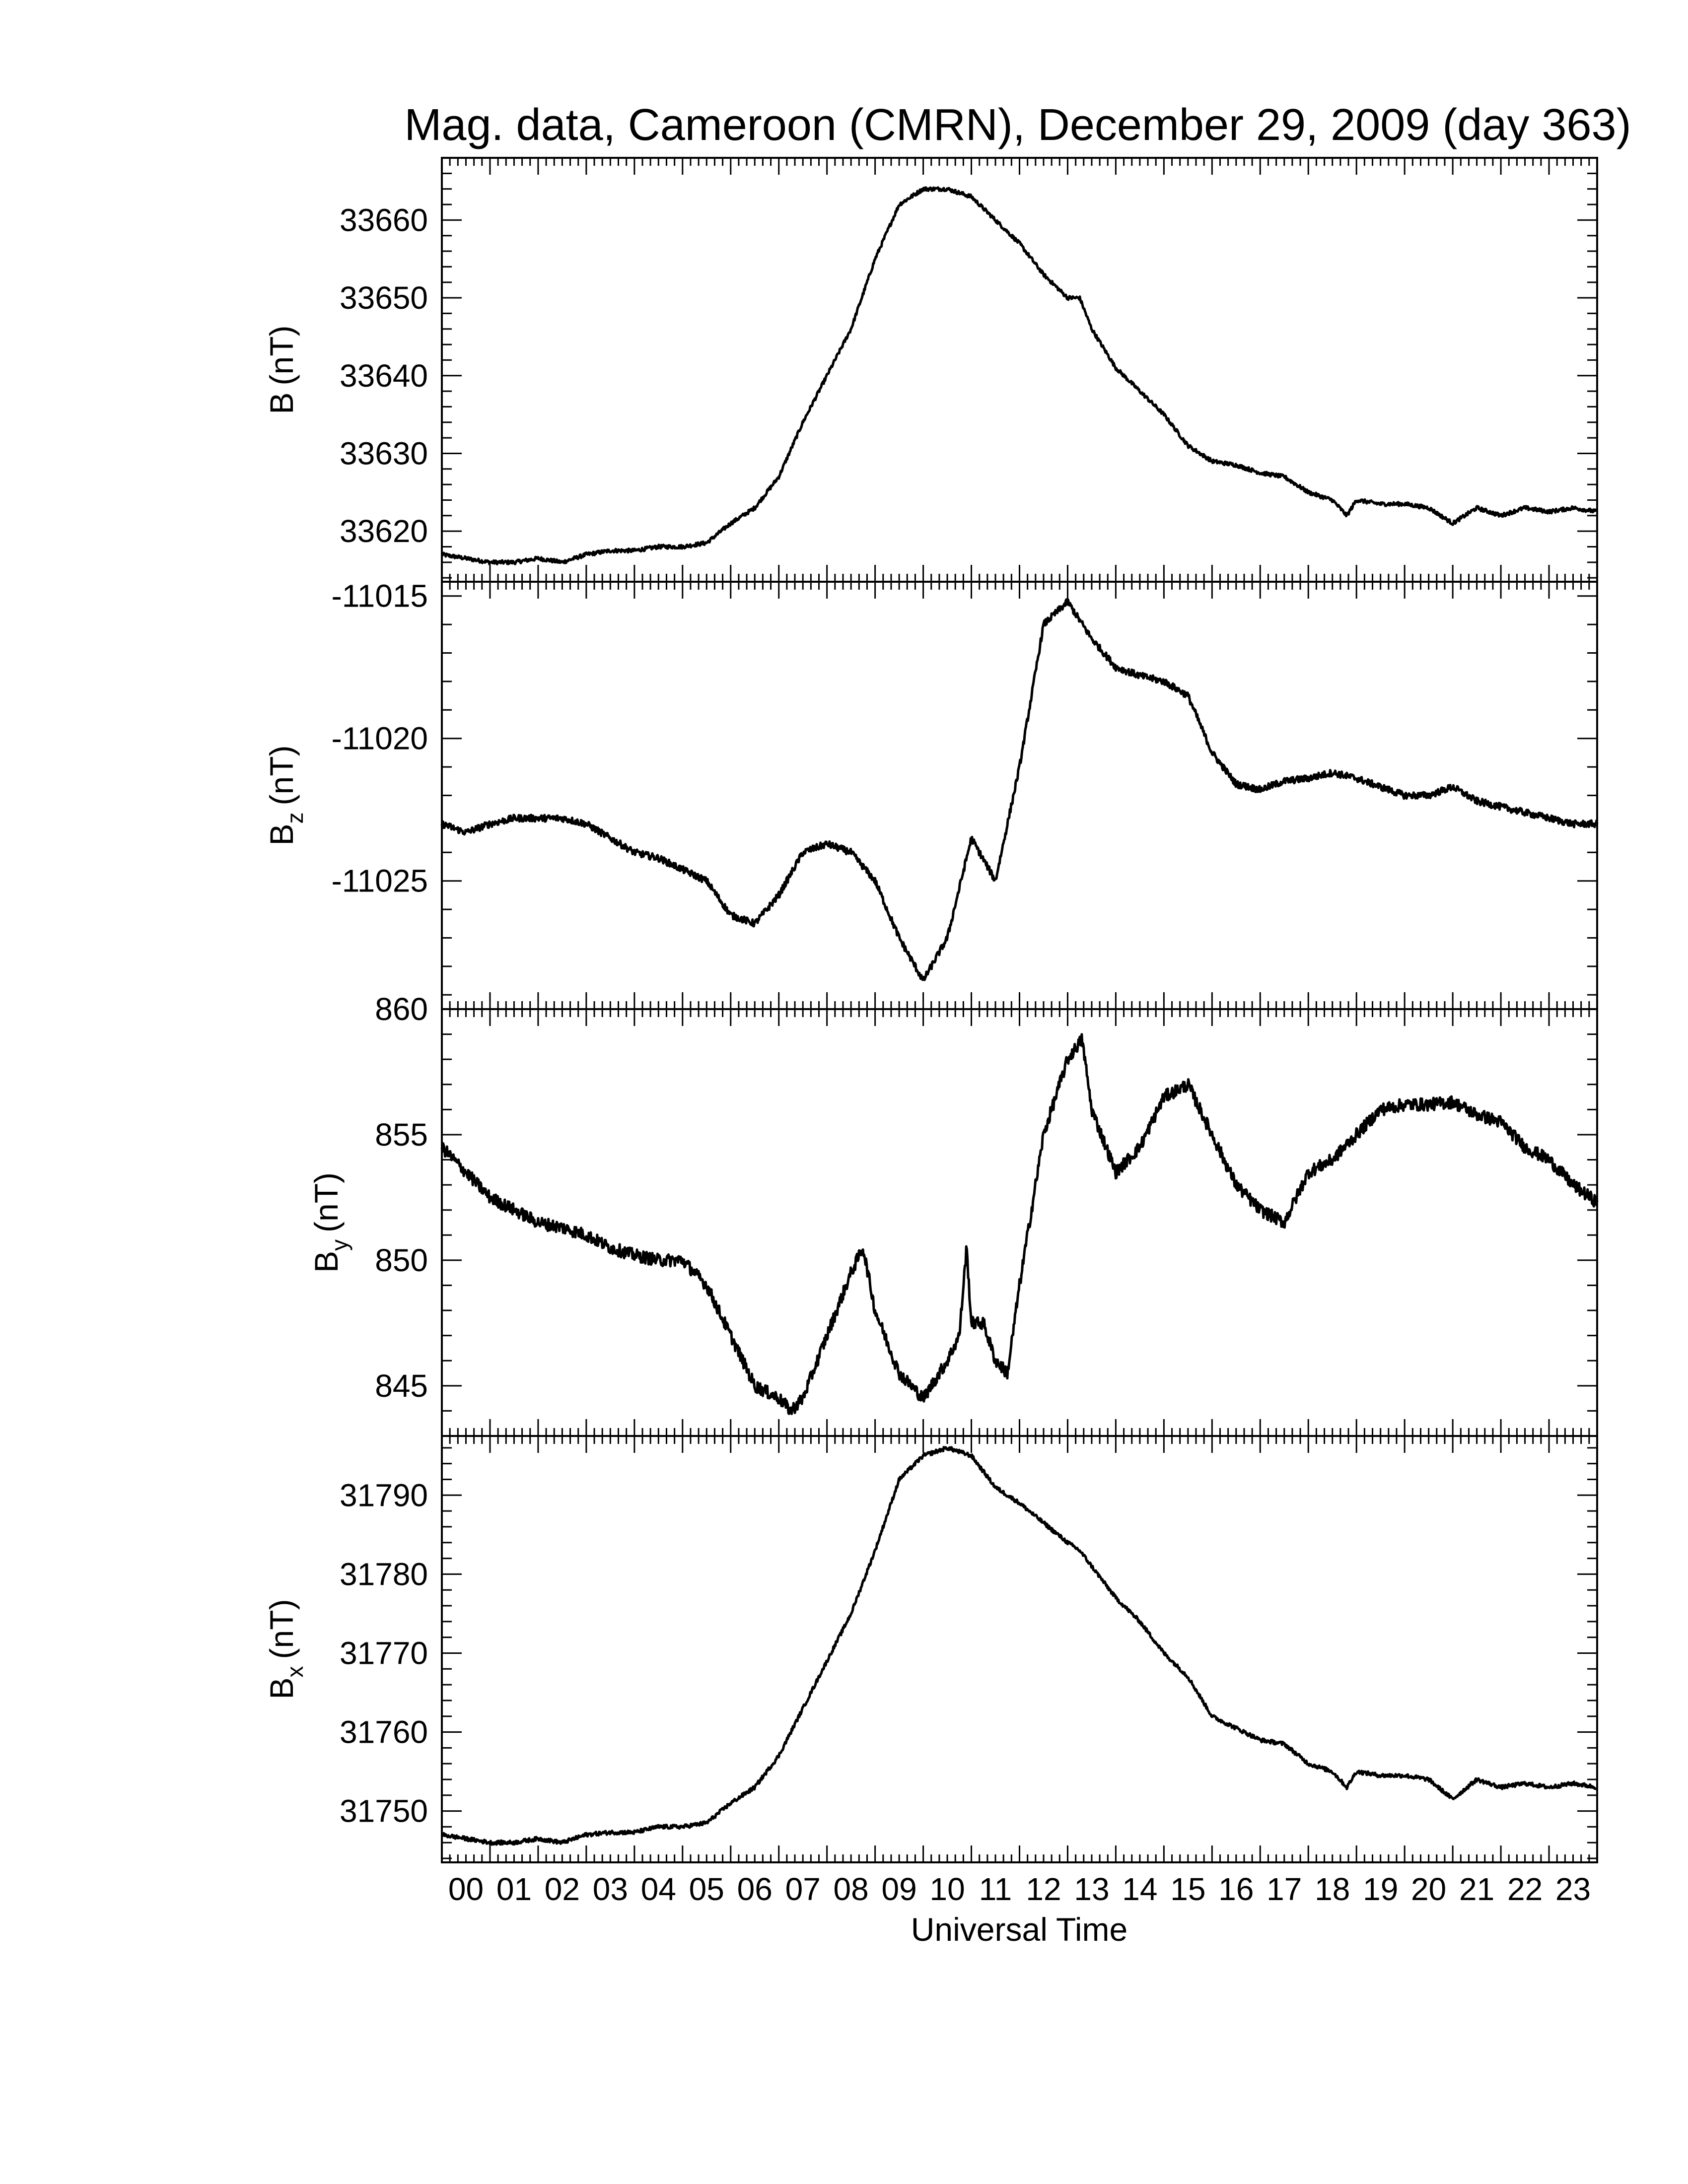  What do you see at coordinates (706, 1889) in the screenshot?
I see `x-tick-label: 05` at bounding box center [706, 1889].